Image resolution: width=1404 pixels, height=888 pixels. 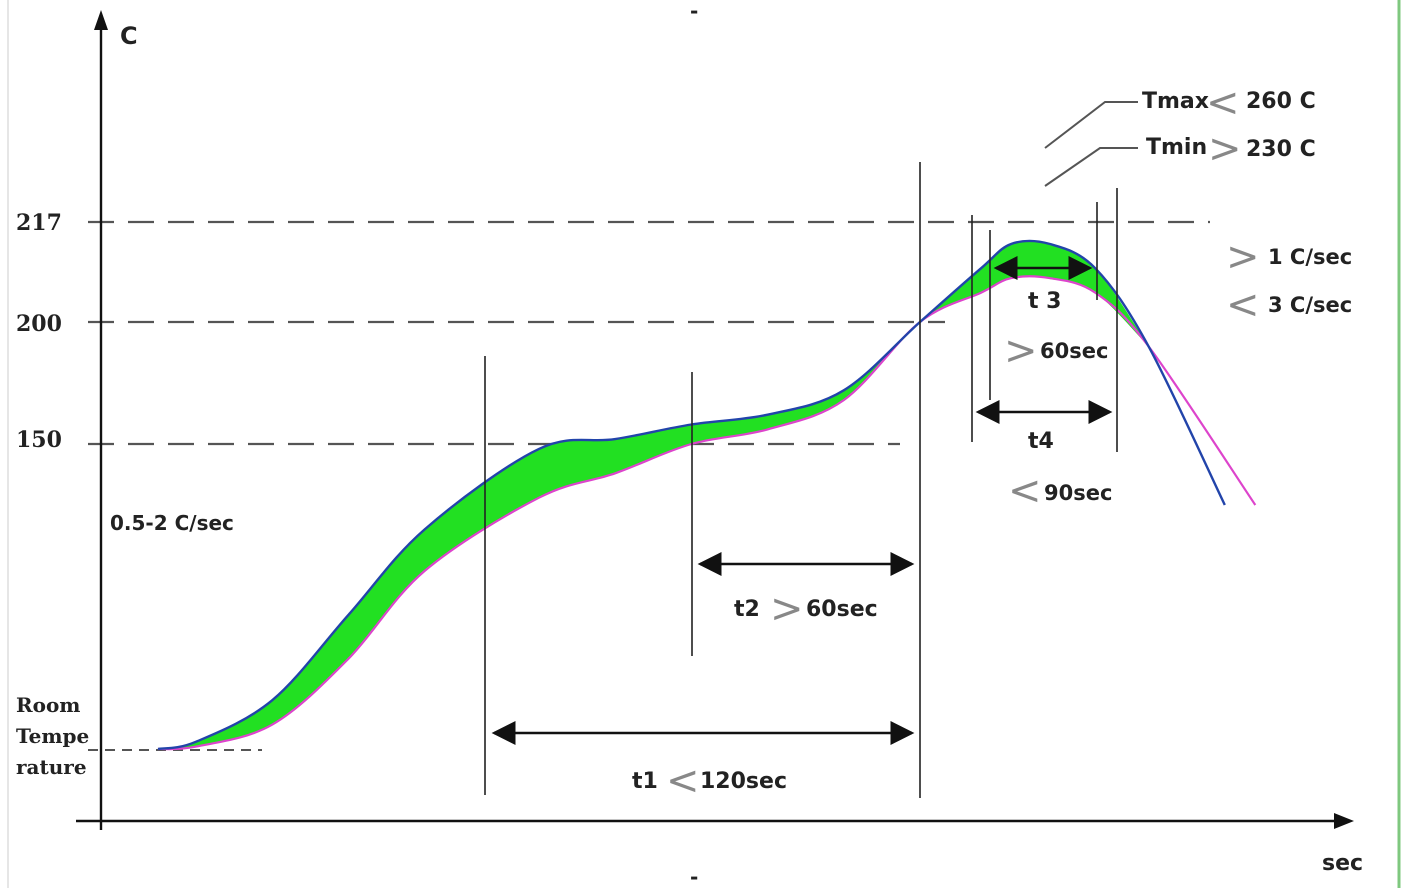 I want to click on y-label-room-3: rature, so click(x=51, y=767).